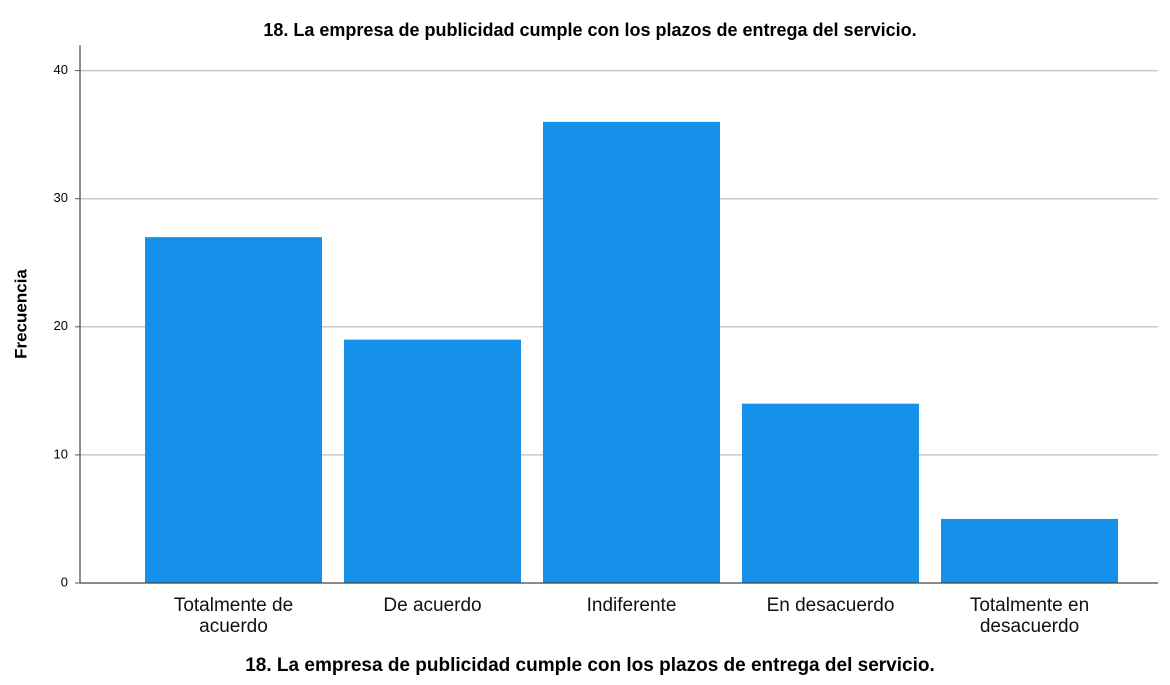 Image resolution: width=1170 pixels, height=685 pixels. What do you see at coordinates (432, 605) in the screenshot?
I see `x-tick-label: De acuerdo` at bounding box center [432, 605].